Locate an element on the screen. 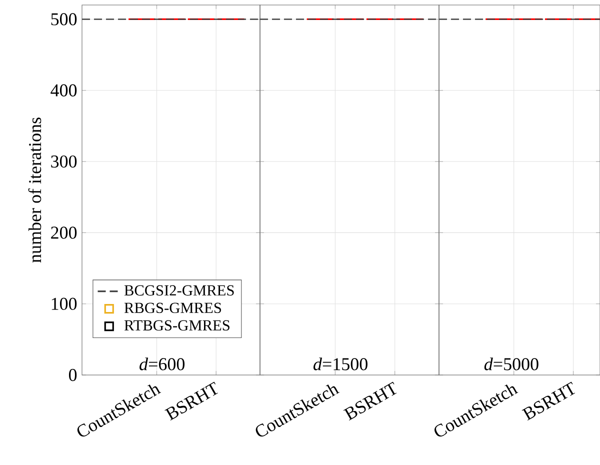  y-axis-title: number of iterations is located at coordinates (35, 190).